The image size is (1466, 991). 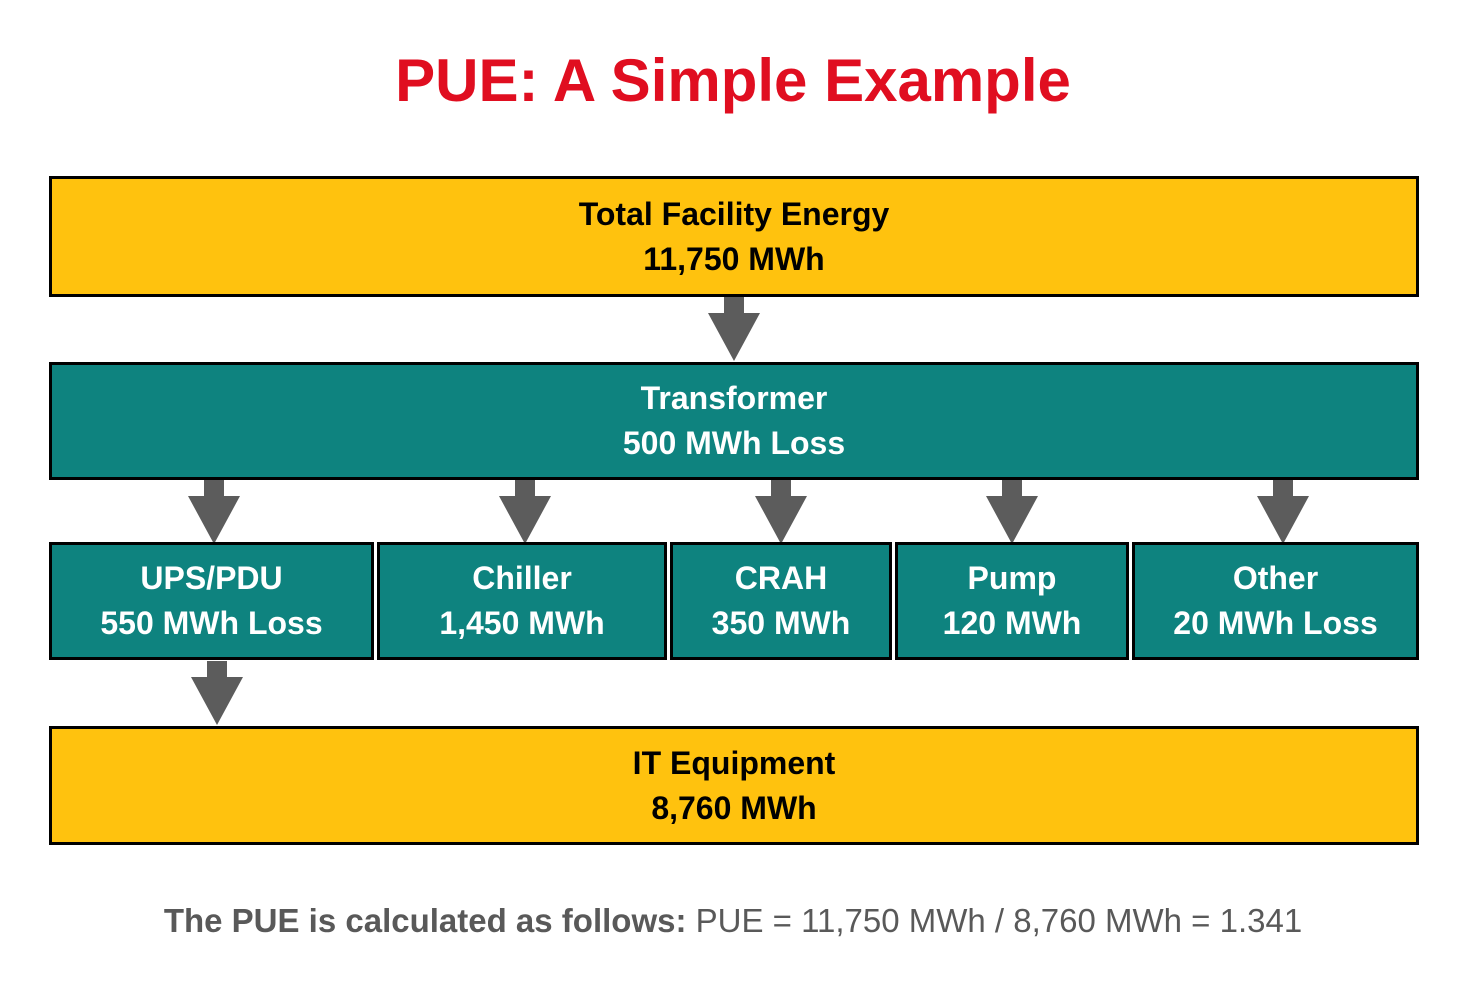 I want to click on chiller-label: Chiller, so click(x=522, y=578).